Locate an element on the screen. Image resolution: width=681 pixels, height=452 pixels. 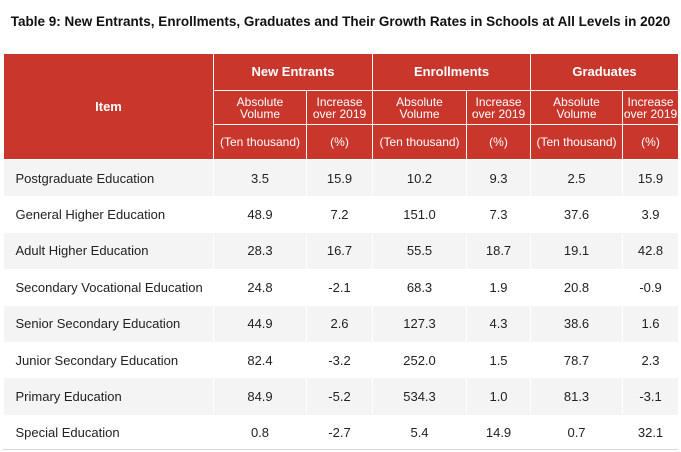
table-cell: 534.3 is located at coordinates (420, 396).